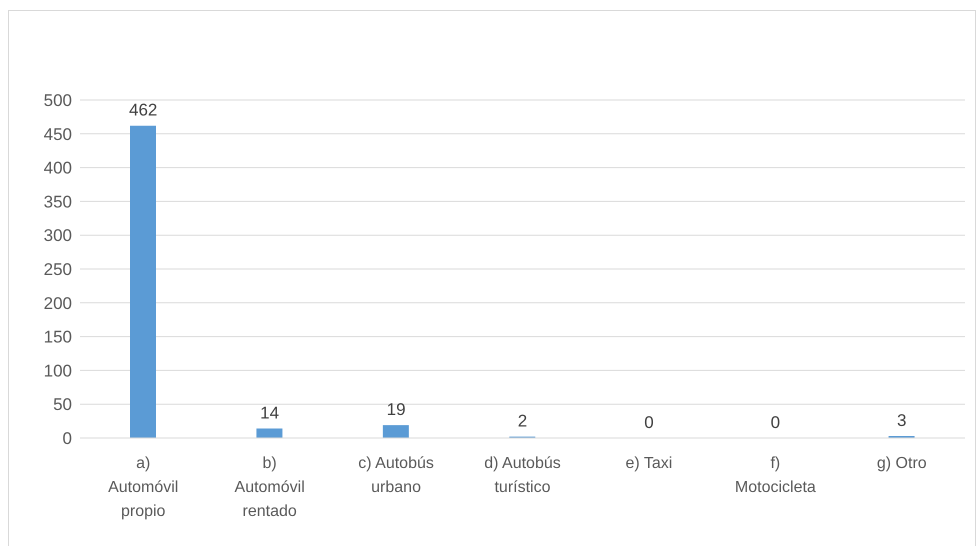 This screenshot has height=546, width=977. What do you see at coordinates (58, 337) in the screenshot?
I see `y-tick-label: 150` at bounding box center [58, 337].